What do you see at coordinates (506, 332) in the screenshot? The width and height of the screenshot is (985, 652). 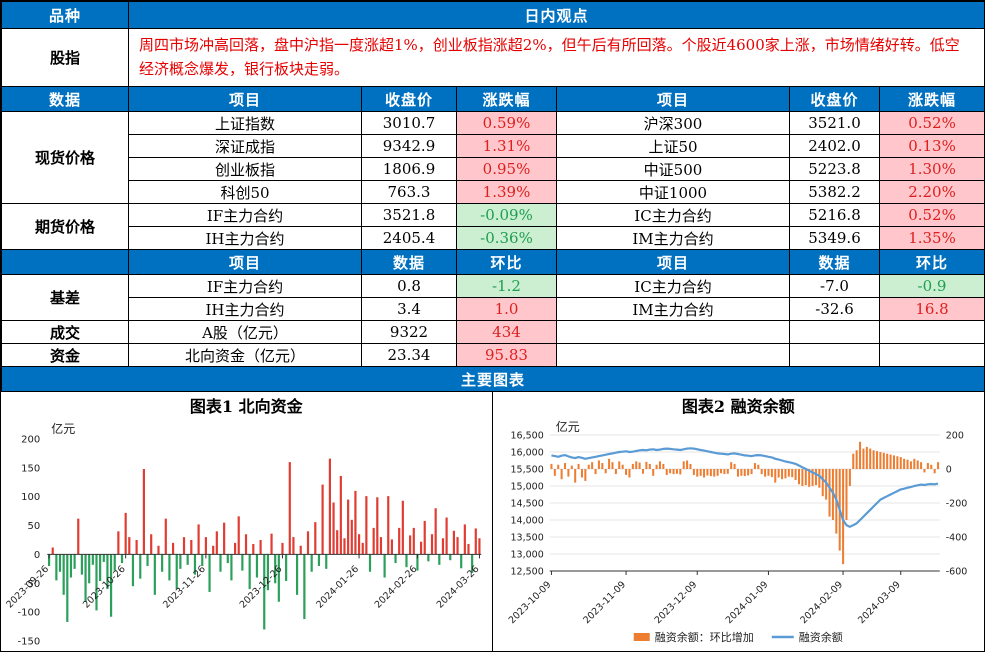 I see `volume-mom: 434` at bounding box center [506, 332].